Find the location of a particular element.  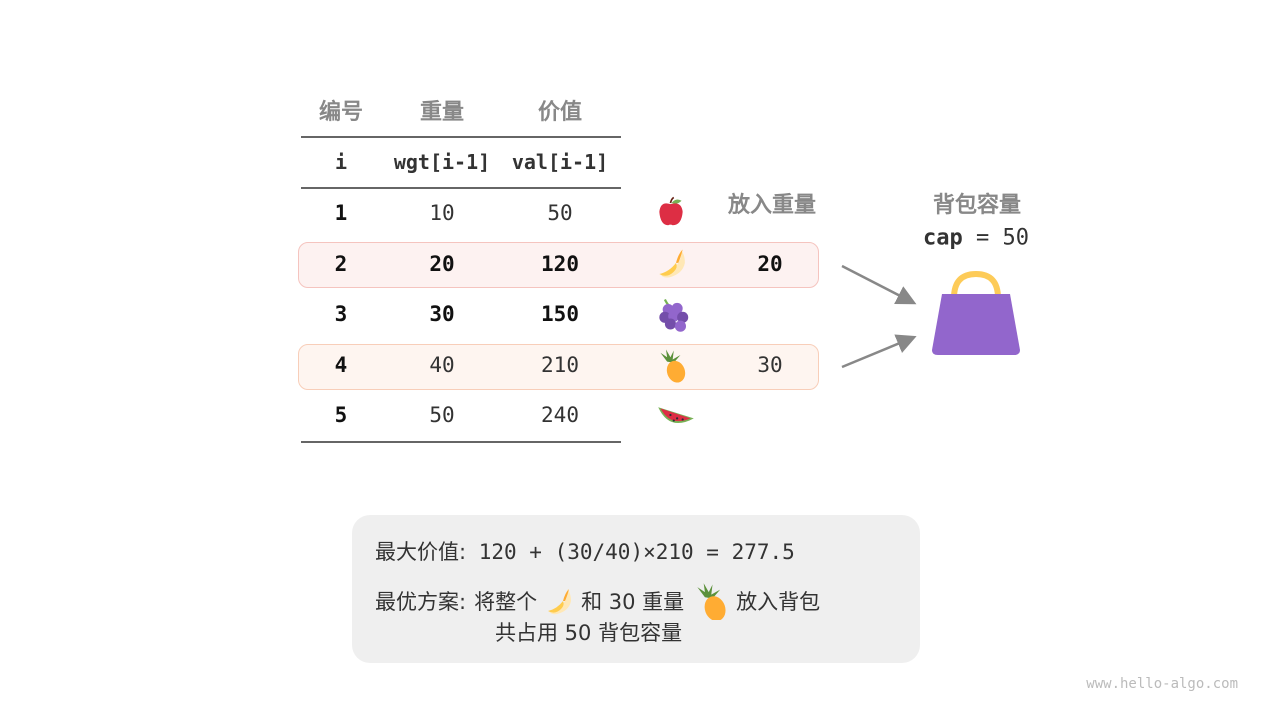

arrow-pineapple-to-bag is located at coordinates (879, 351).